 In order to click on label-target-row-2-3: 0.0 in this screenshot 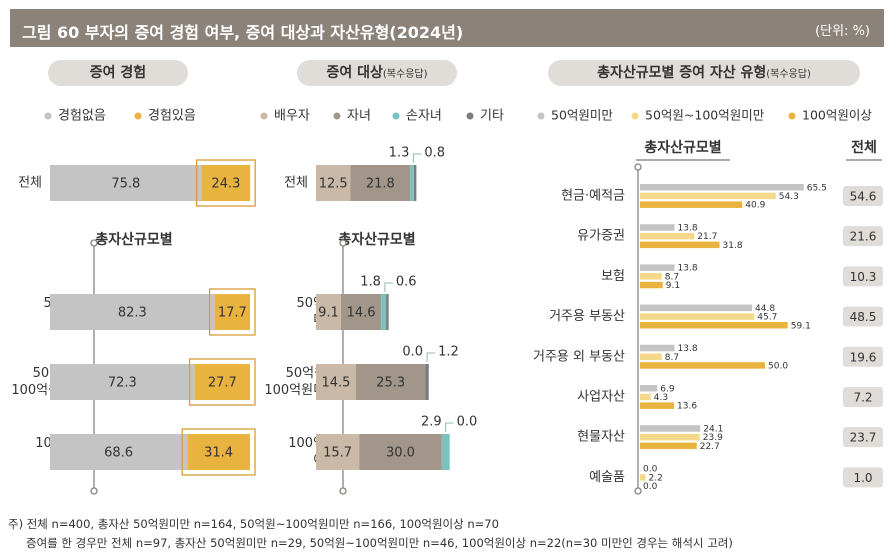, I will do `click(467, 422)`.